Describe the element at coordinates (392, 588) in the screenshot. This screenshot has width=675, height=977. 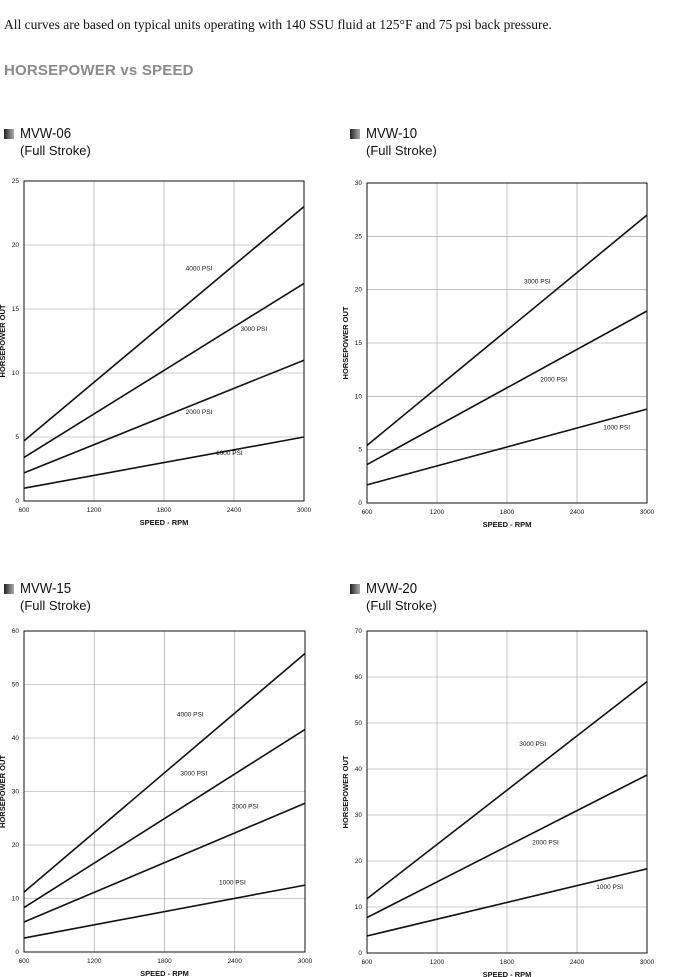
I see `chart-title: MVW-20` at that location.